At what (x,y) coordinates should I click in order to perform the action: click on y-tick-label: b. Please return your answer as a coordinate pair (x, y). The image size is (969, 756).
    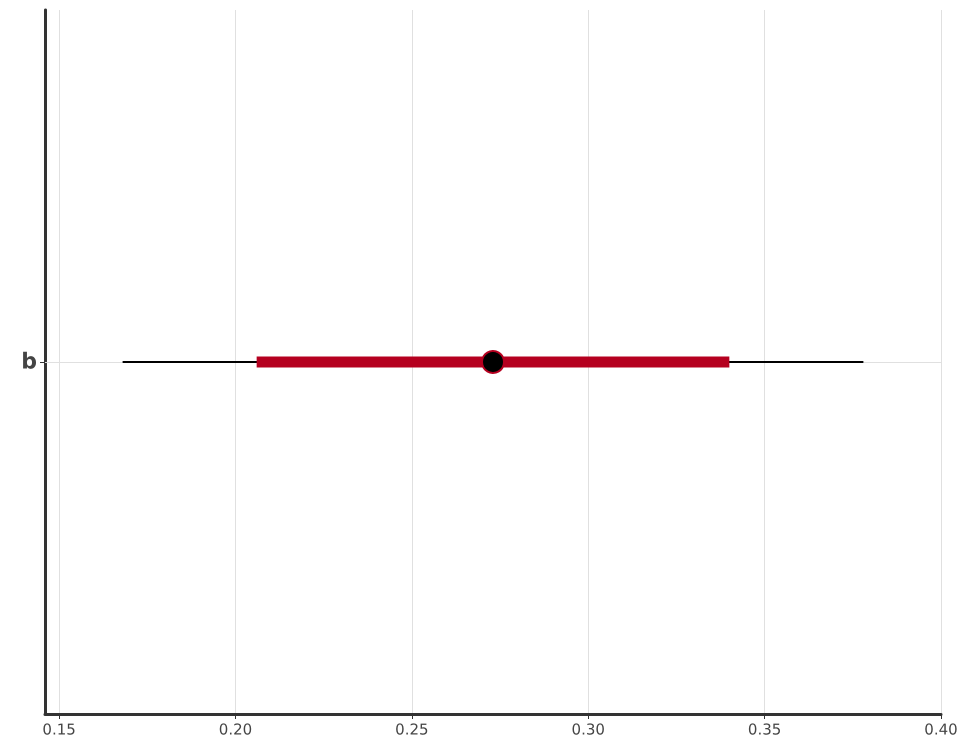
    Looking at the image, I should click on (29, 362).